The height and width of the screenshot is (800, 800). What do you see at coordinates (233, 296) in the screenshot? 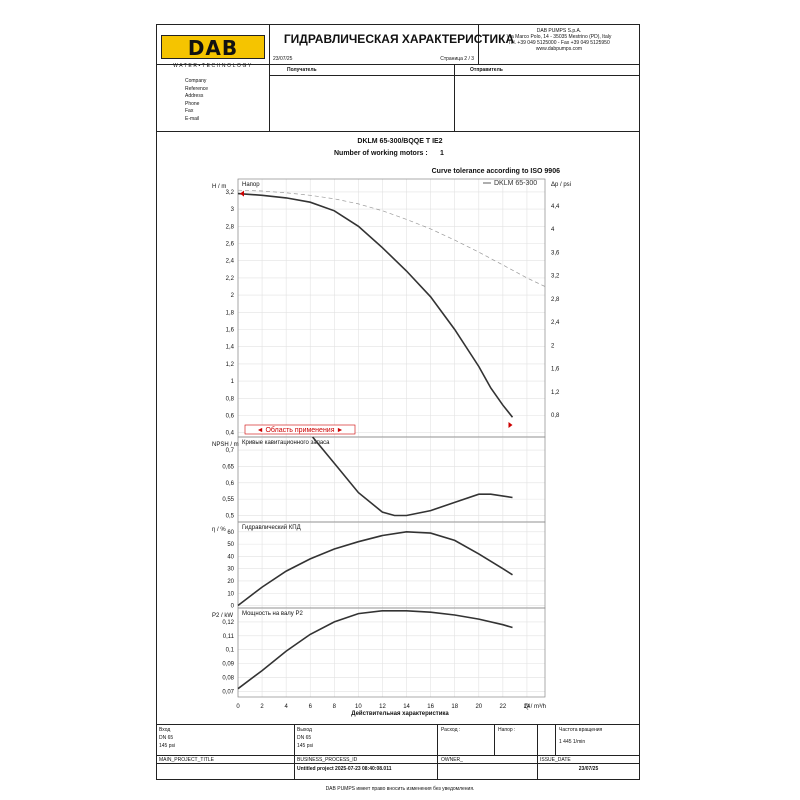
I see `y-tick-label: 2` at bounding box center [233, 296].